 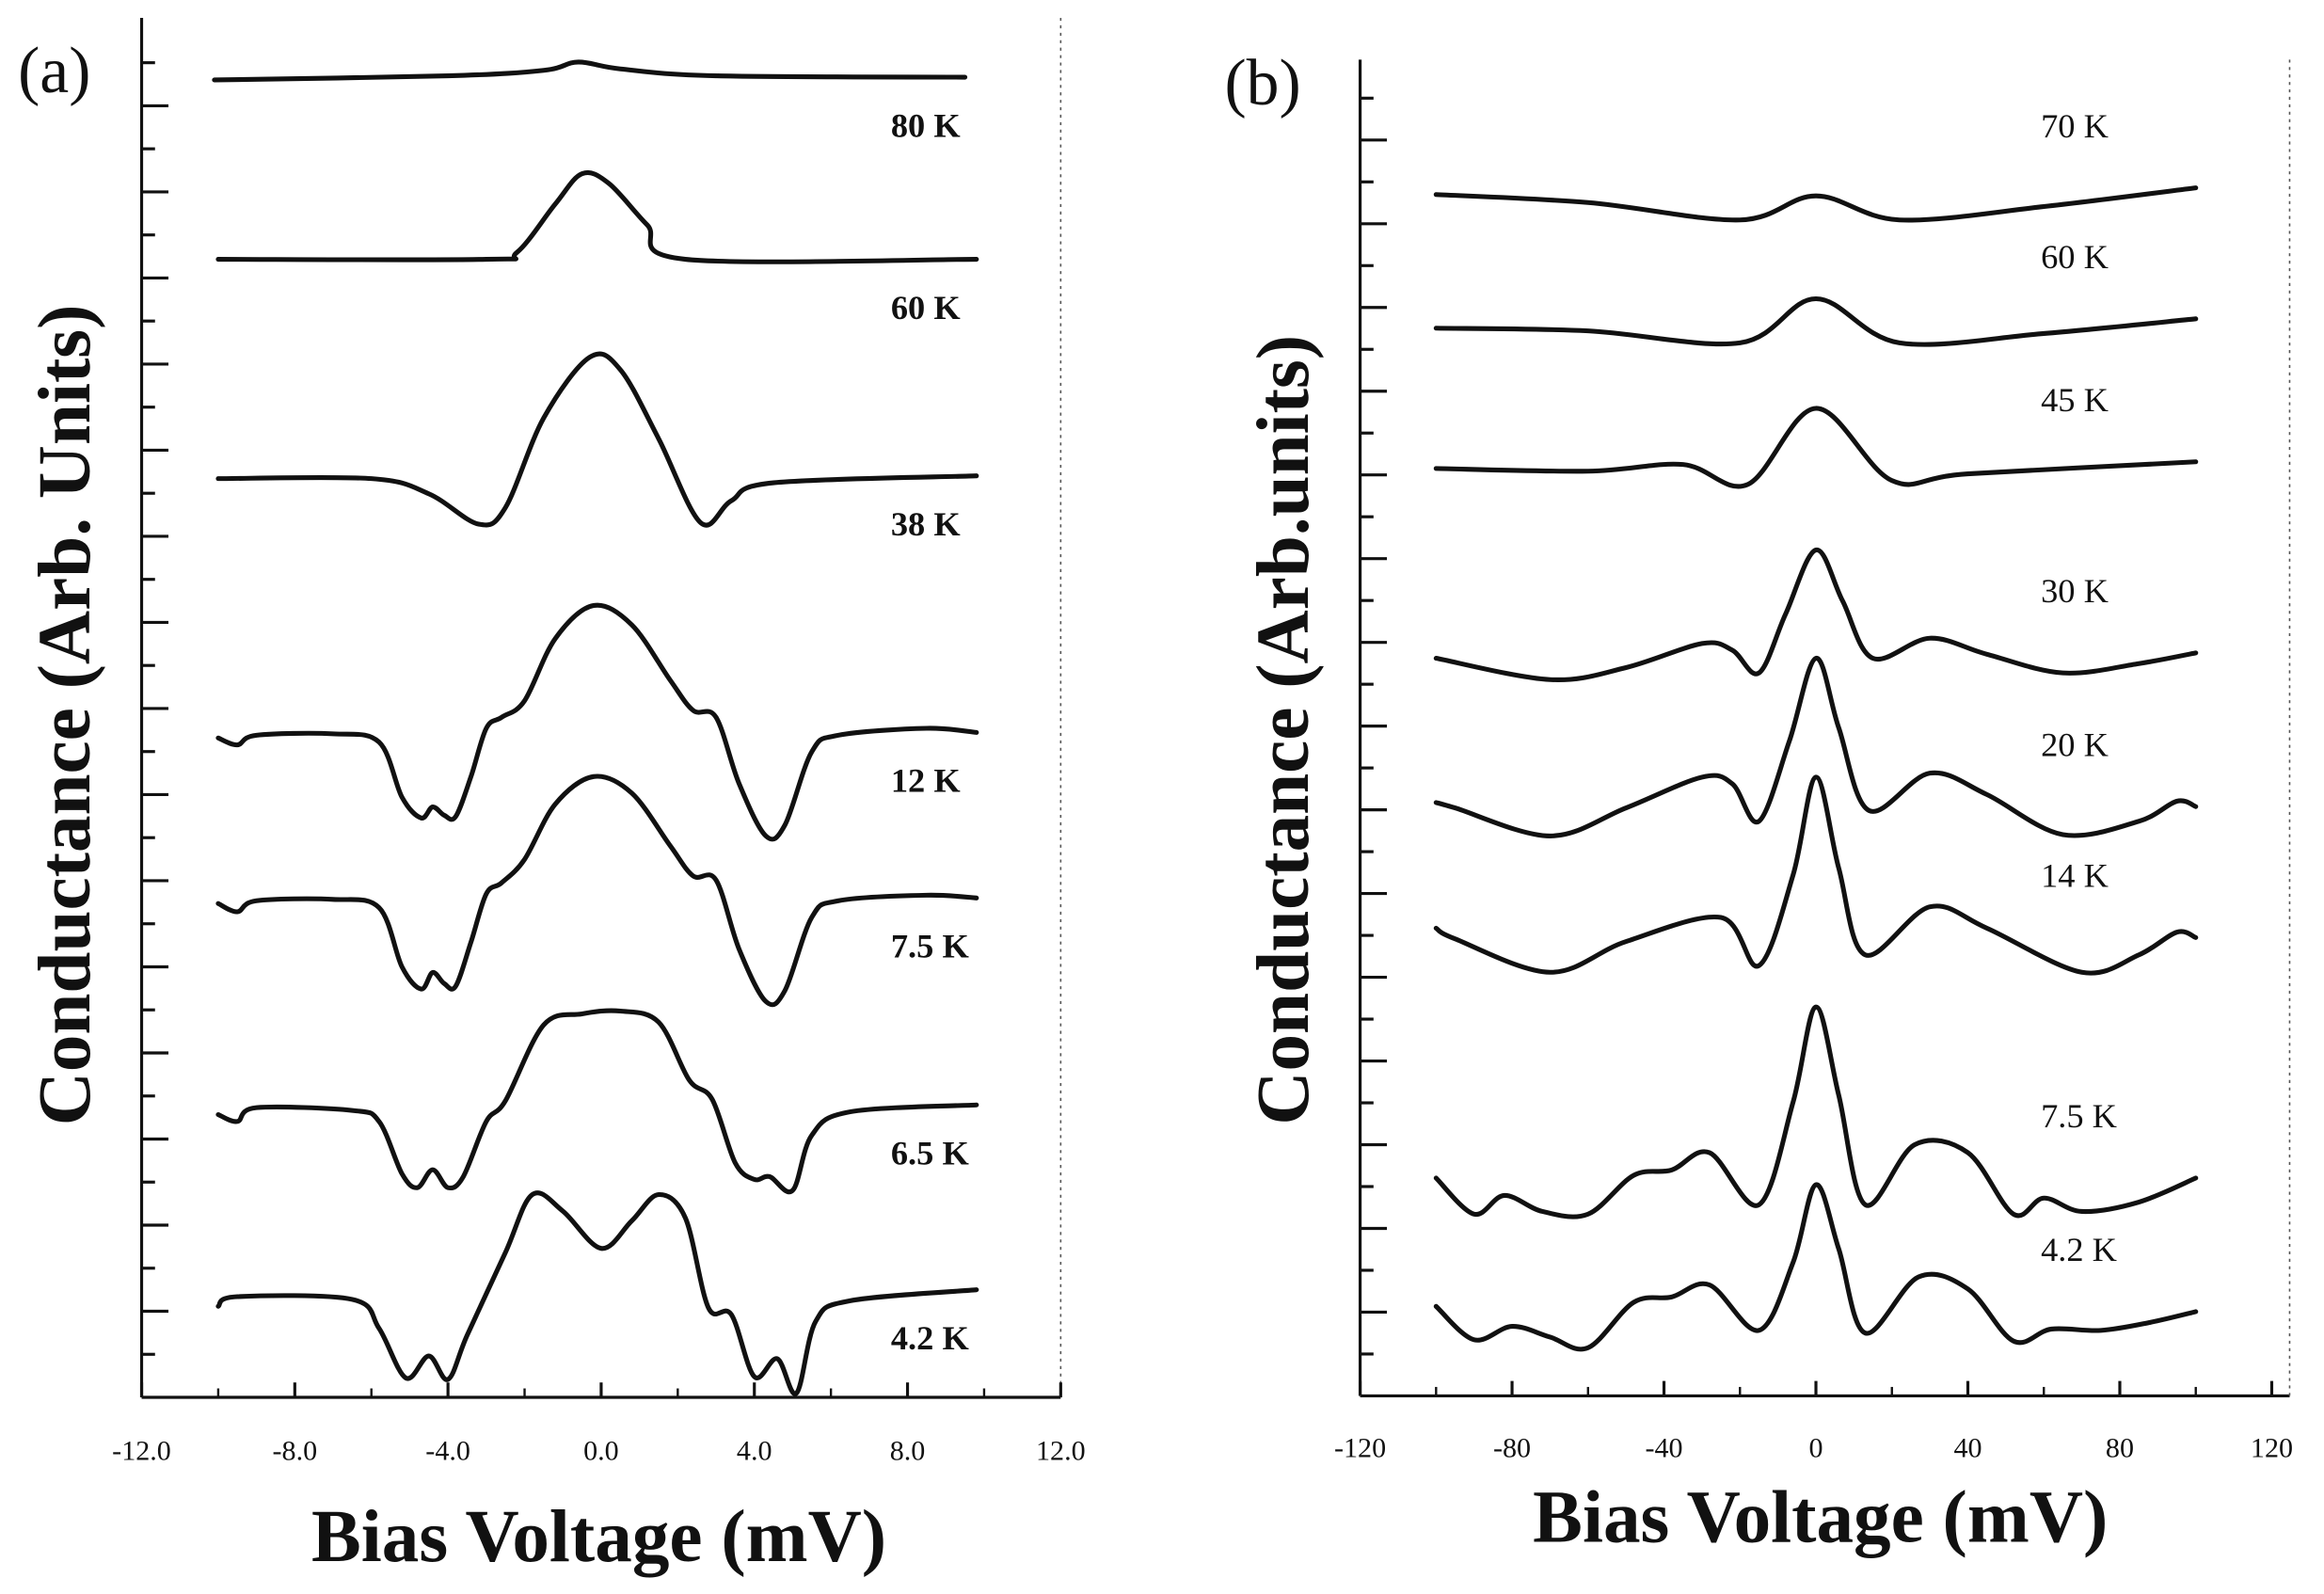 What do you see at coordinates (1262, 83) in the screenshot?
I see `panel-b-label: (b)` at bounding box center [1262, 83].